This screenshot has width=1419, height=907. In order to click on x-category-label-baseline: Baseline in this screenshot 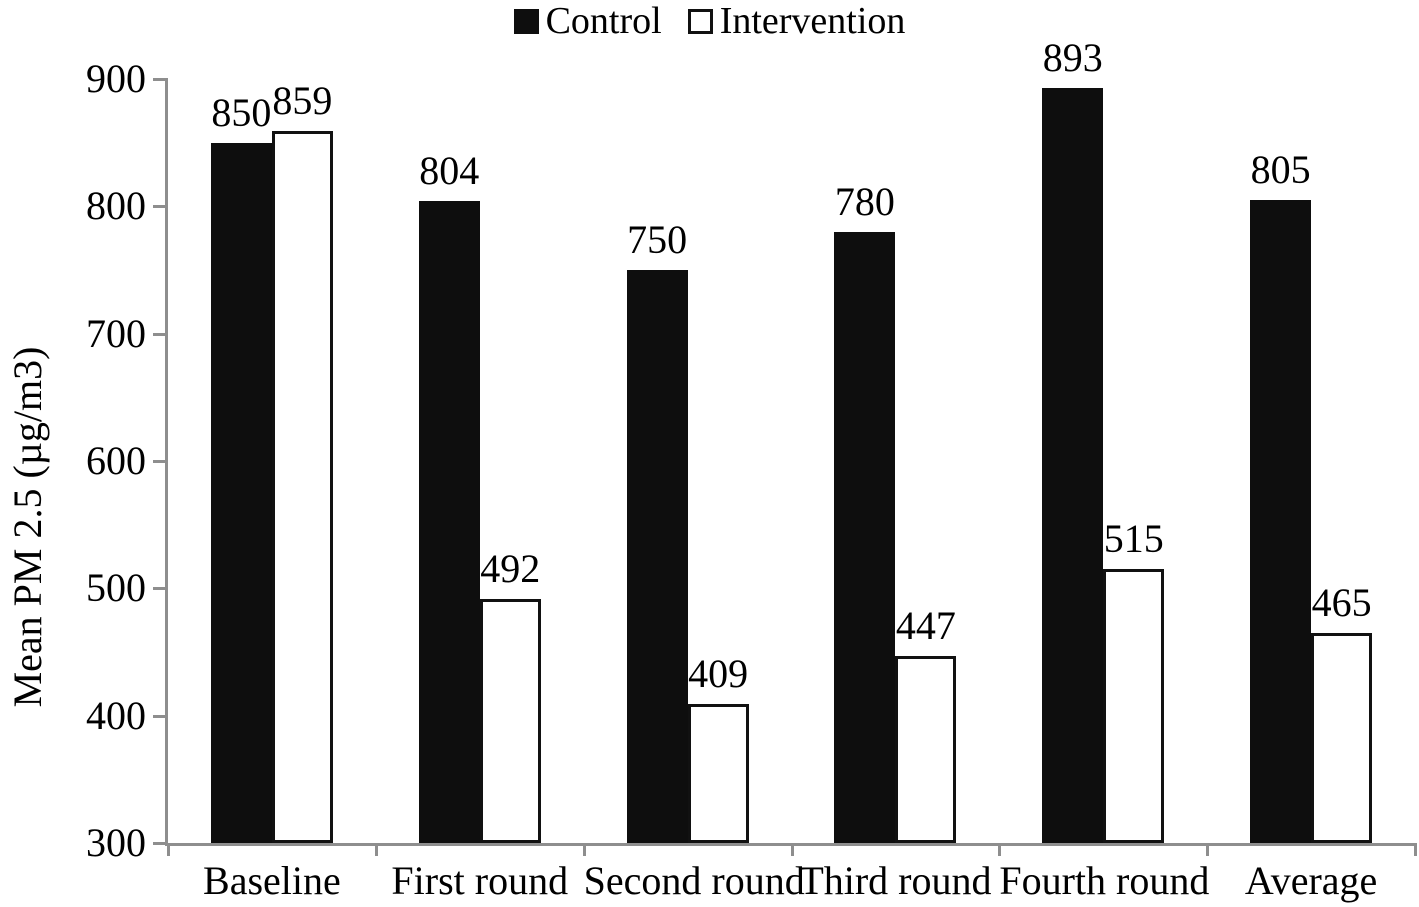, I will do `click(272, 880)`.